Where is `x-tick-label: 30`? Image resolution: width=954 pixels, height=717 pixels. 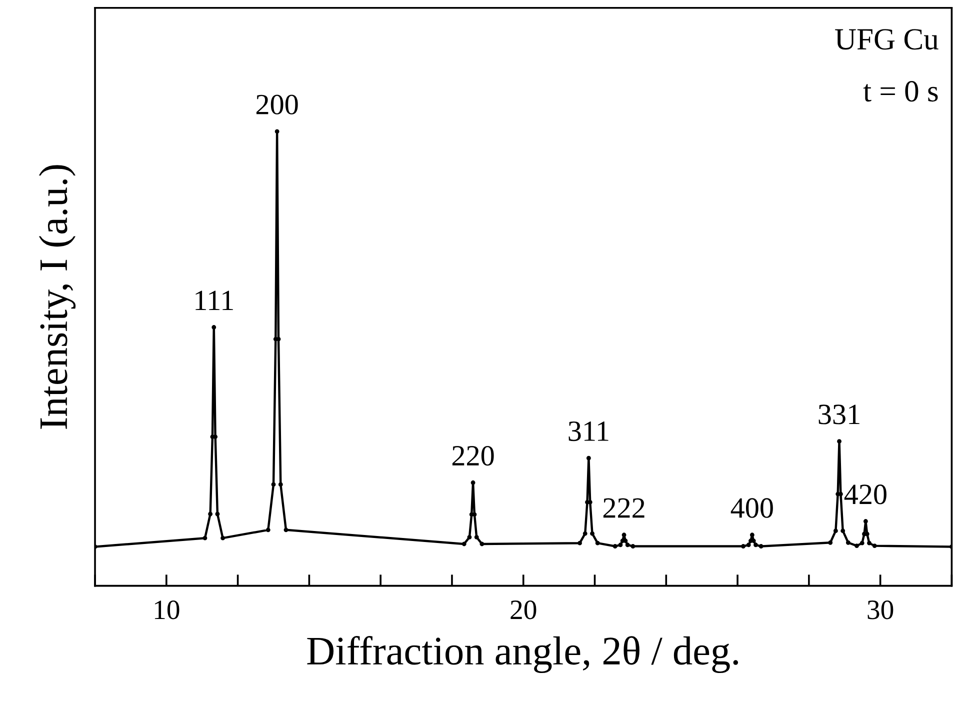
x-tick-label: 30 is located at coordinates (881, 610).